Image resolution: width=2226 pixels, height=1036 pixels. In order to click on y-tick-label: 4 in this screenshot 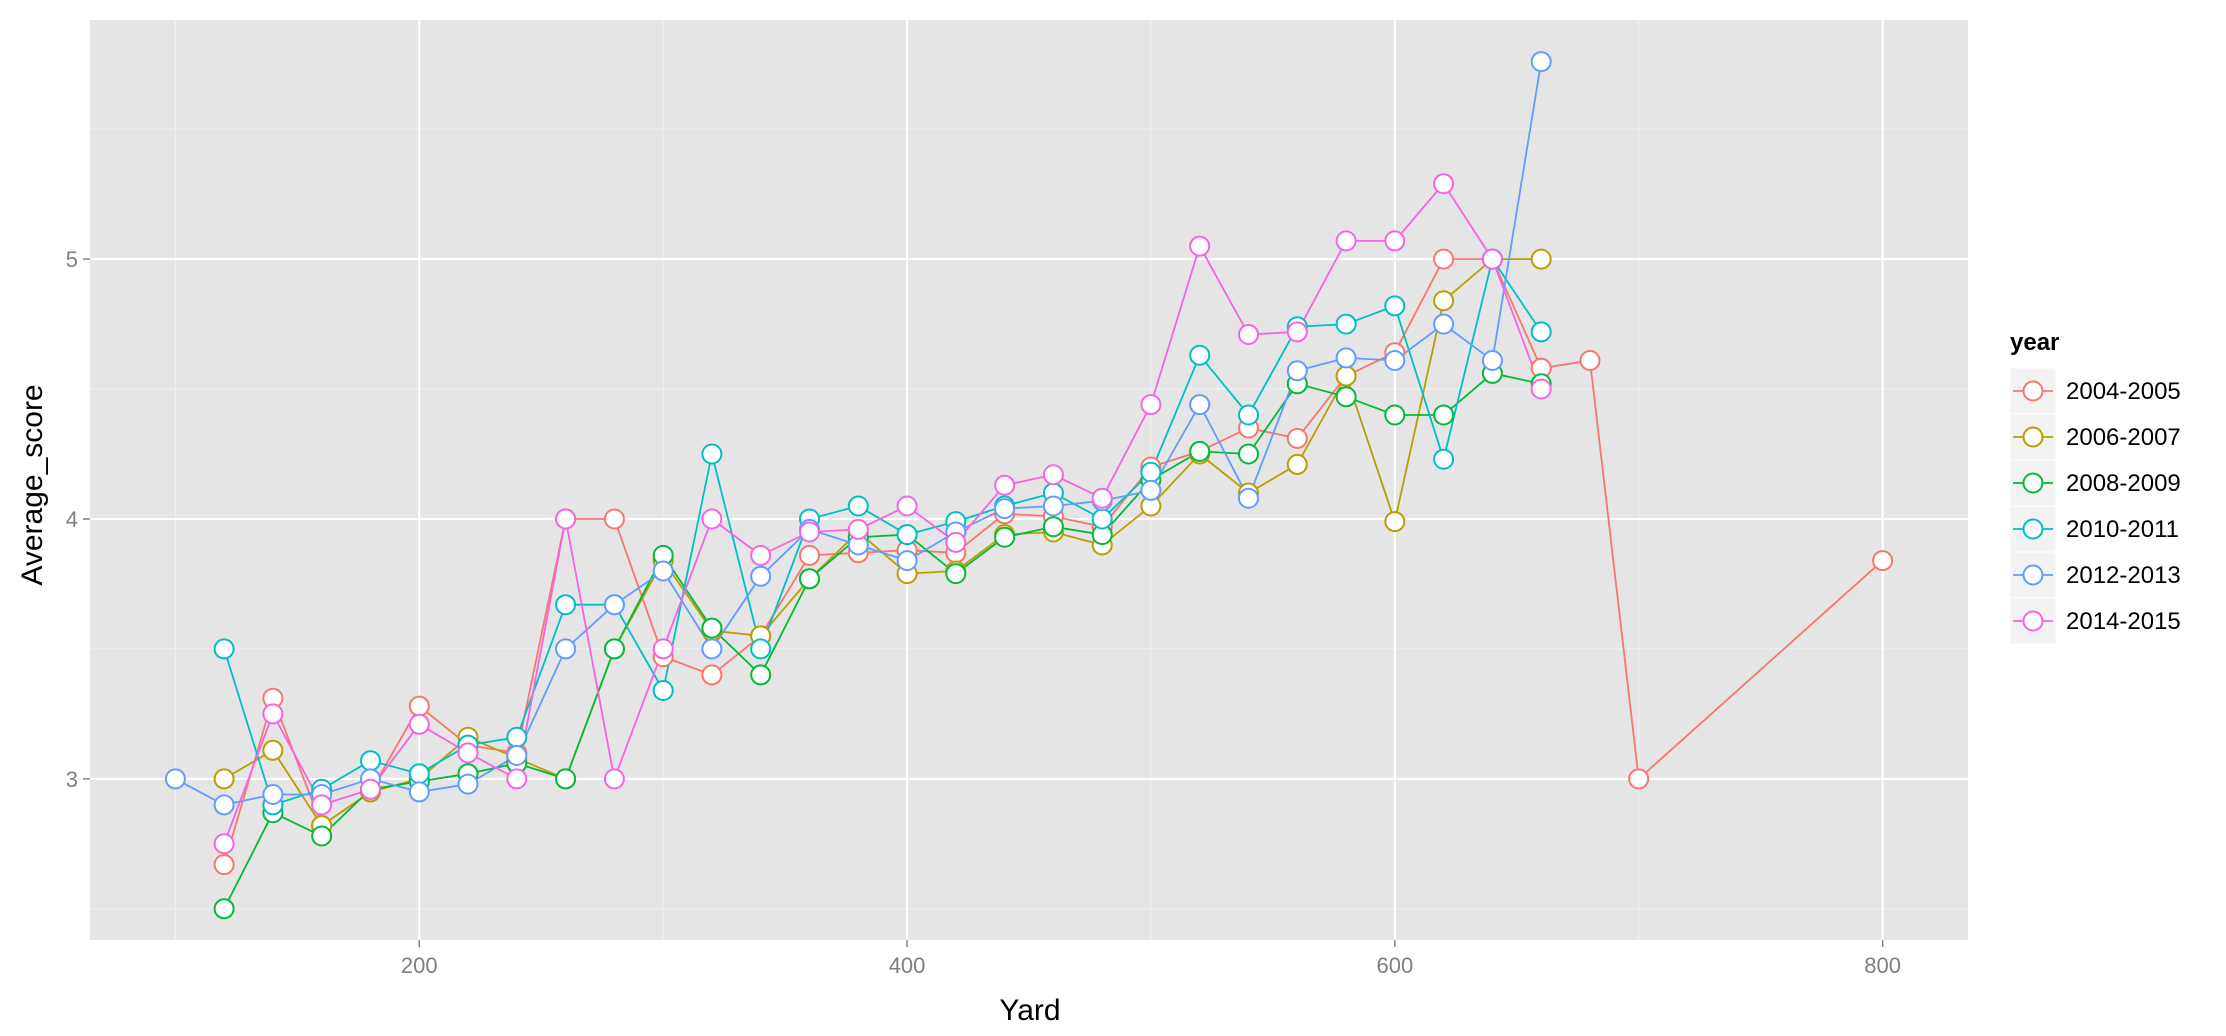, I will do `click(72, 519)`.